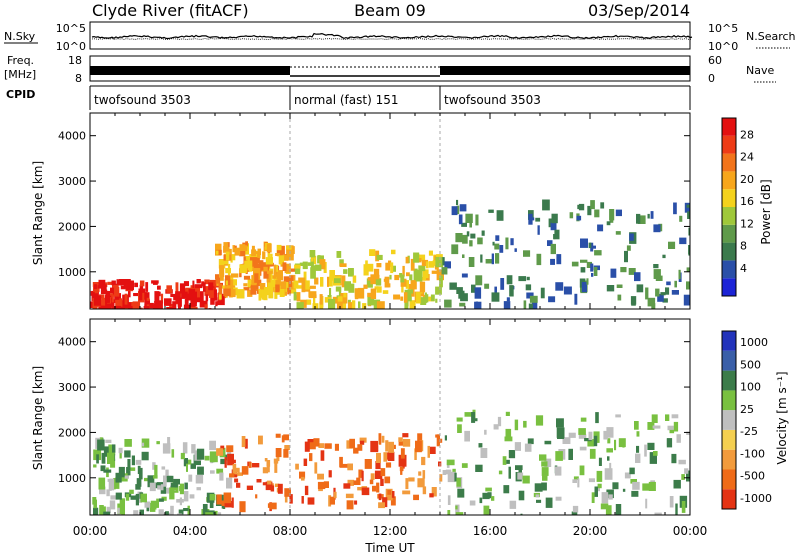 Image resolution: width=800 pixels, height=554 pixels. Describe the element at coordinates (490, 531) in the screenshot. I see `time-tick-label: 16:00` at that location.